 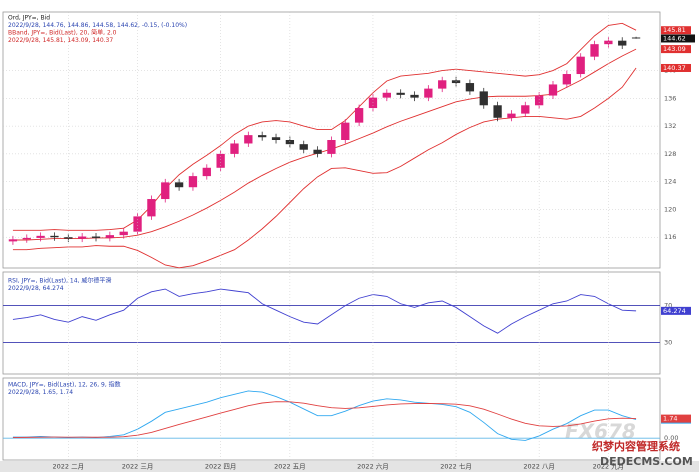 I want to click on last-value-label: 145.81, so click(x=674, y=30).